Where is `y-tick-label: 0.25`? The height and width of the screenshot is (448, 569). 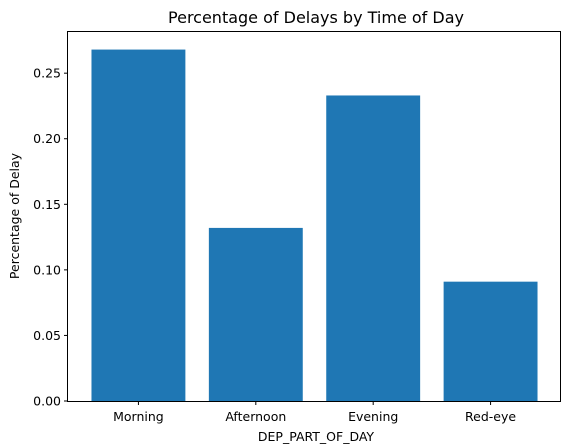 y-tick-label: 0.25 is located at coordinates (47, 73).